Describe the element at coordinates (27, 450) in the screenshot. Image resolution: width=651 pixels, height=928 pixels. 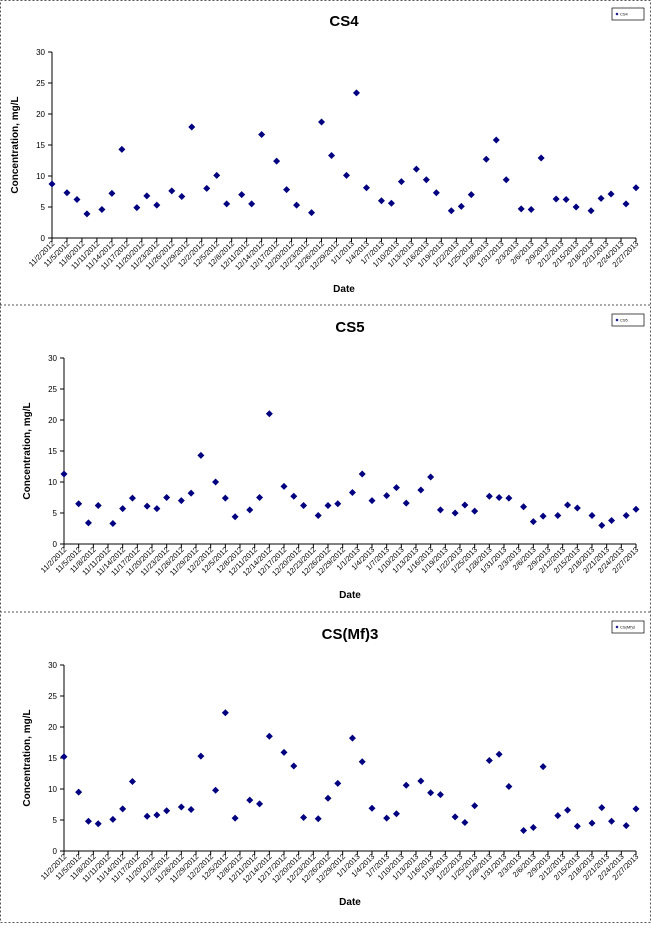
I see `y-axis-title: Concentration, mg/L` at that location.